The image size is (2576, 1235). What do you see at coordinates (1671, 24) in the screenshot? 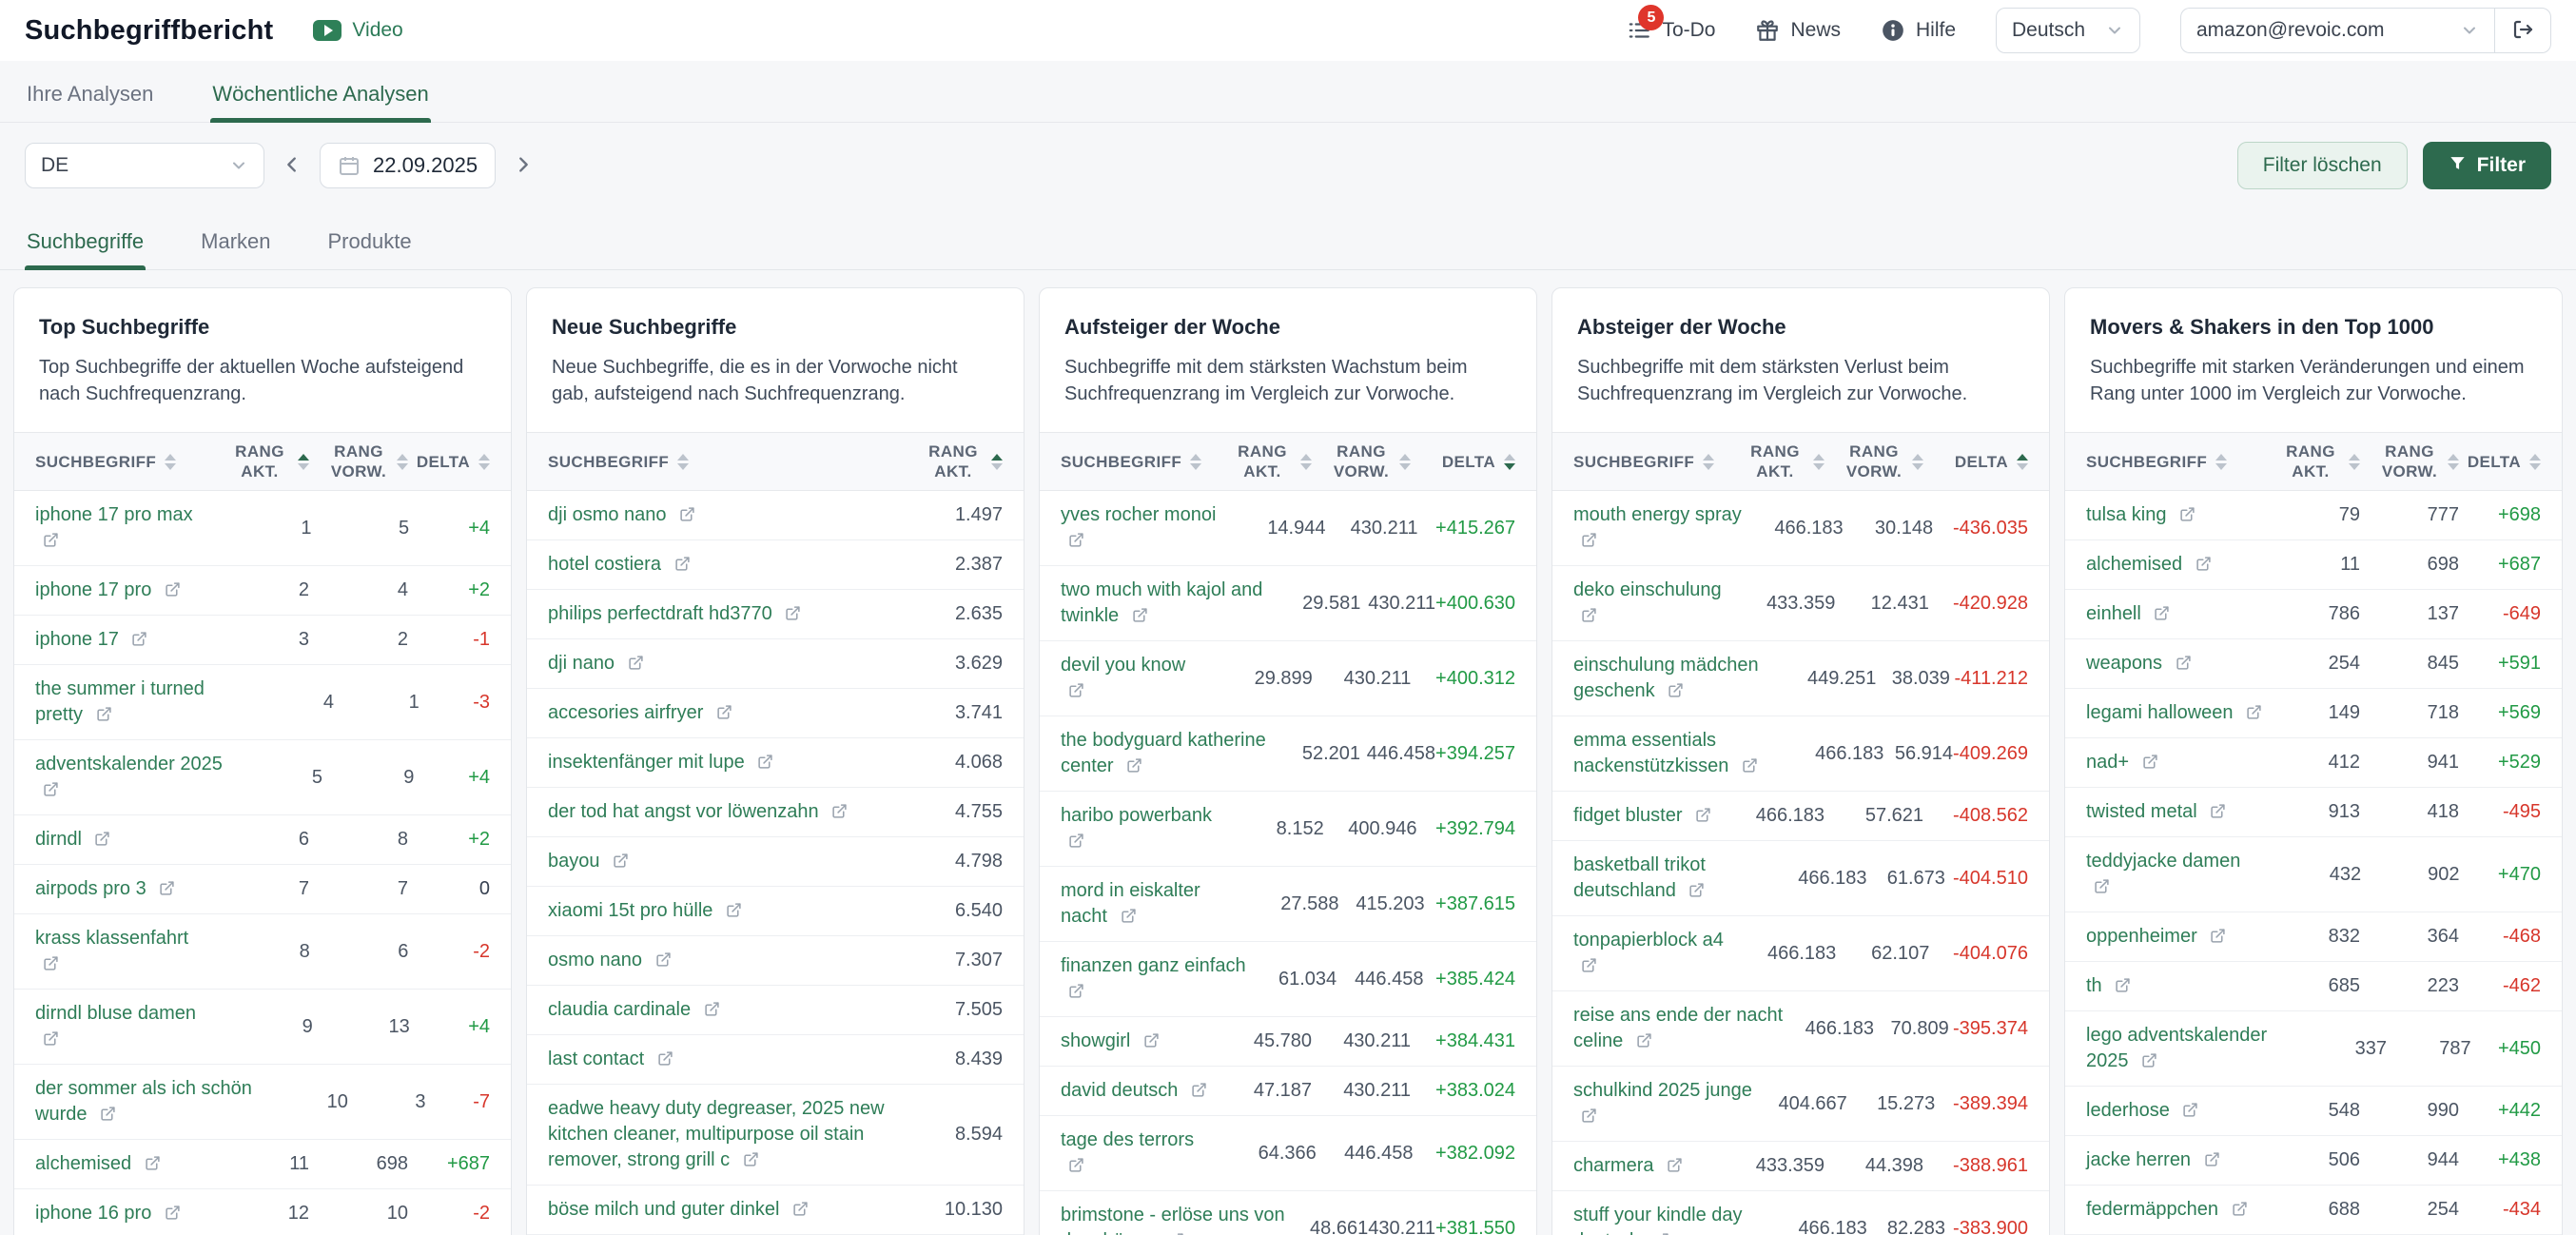
I see `todo-button: 5 To-Do` at bounding box center [1671, 24].